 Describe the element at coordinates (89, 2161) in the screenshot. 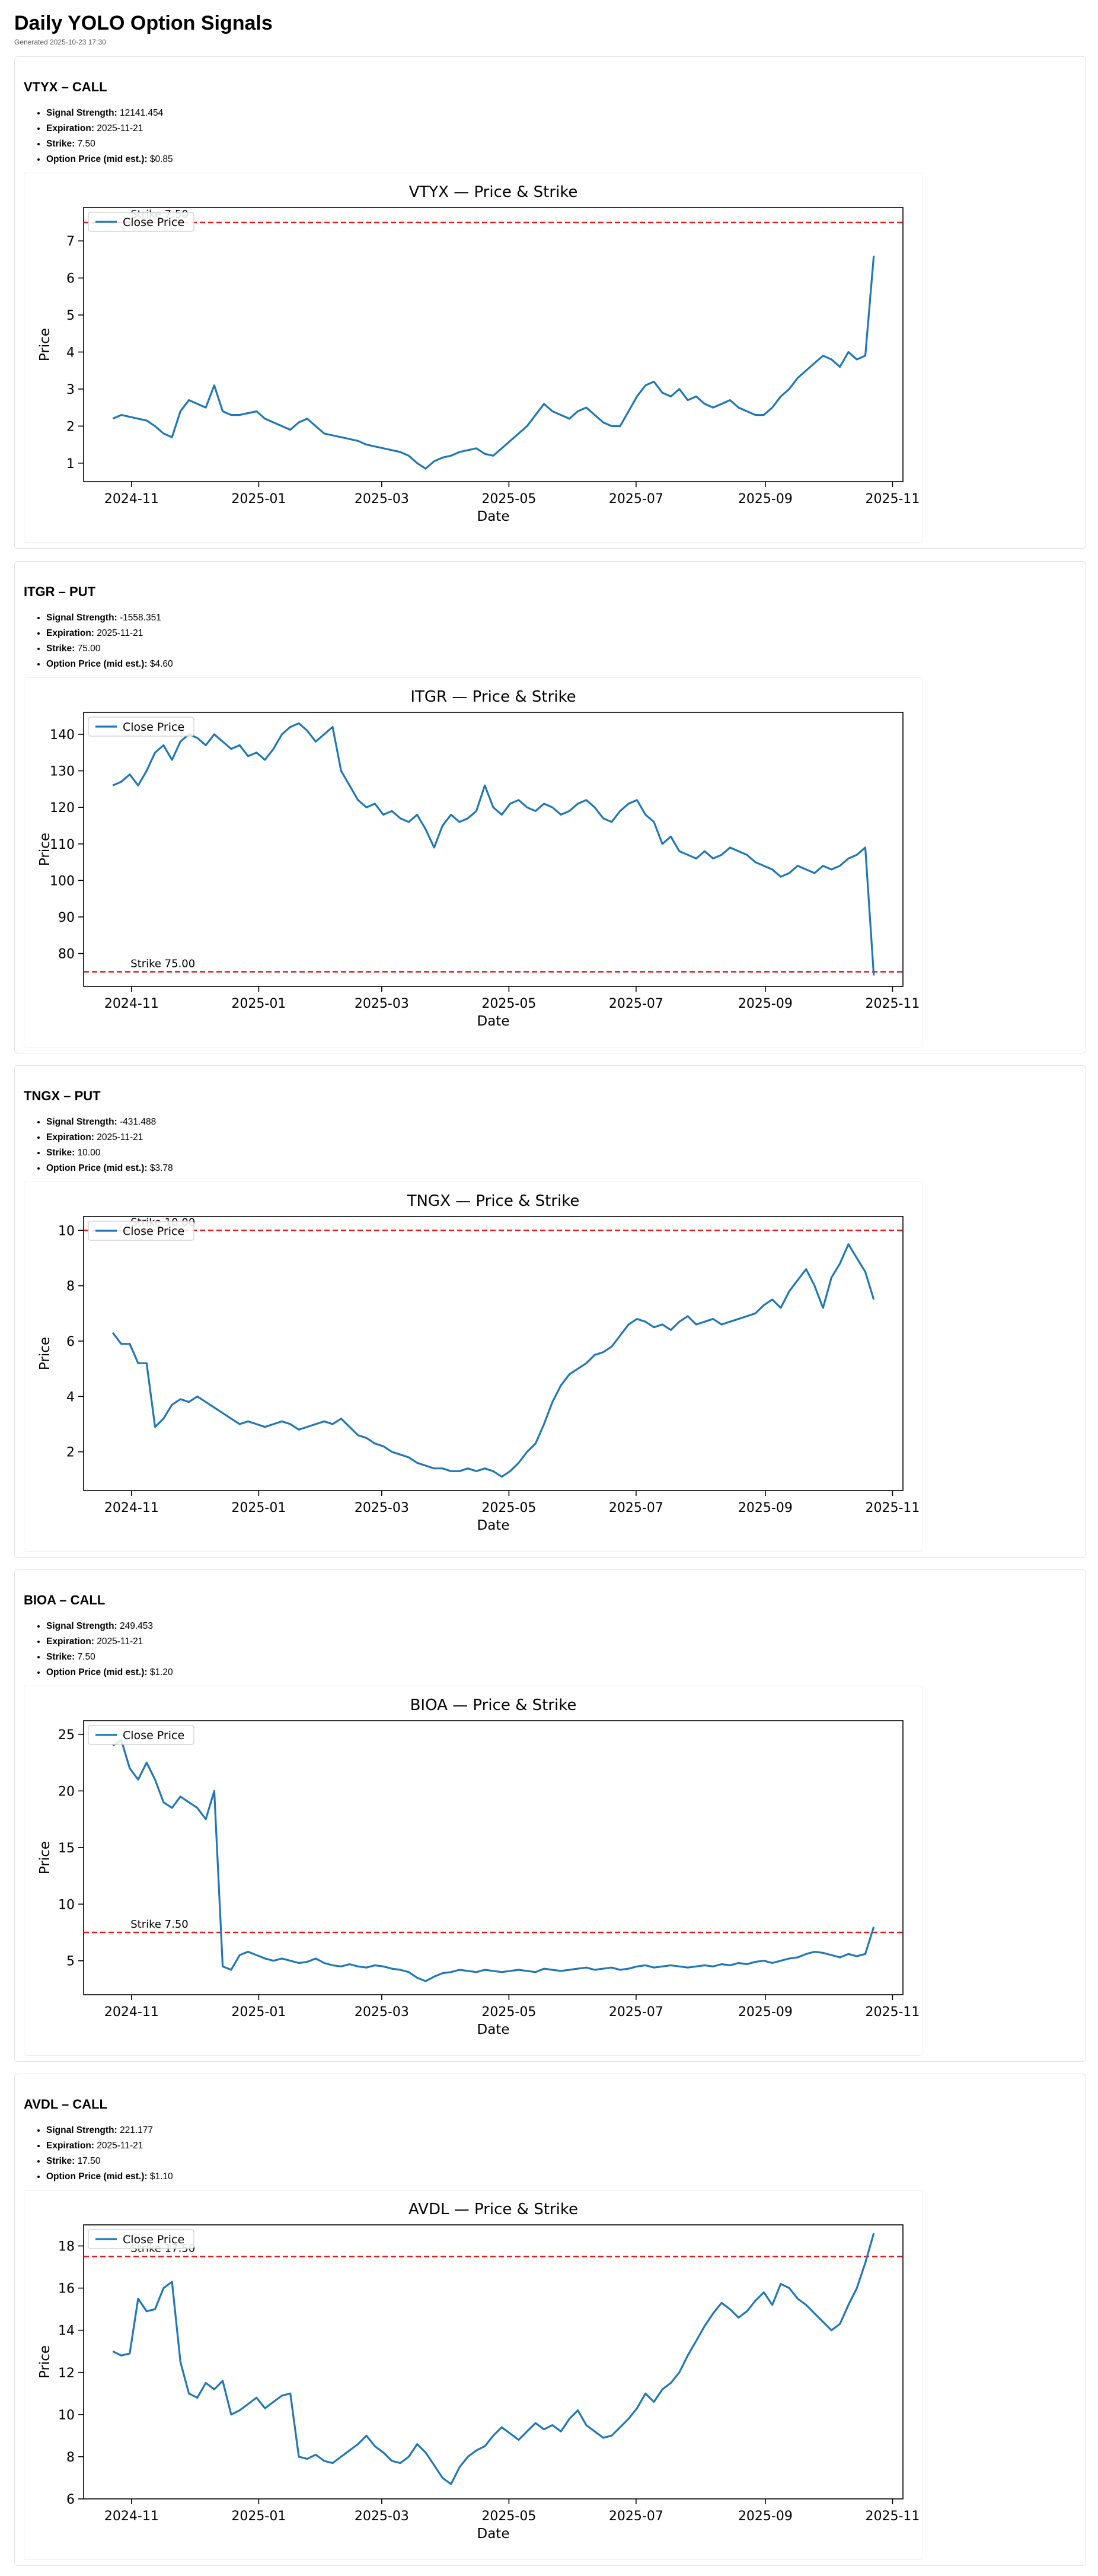

I see `detail-value: 17.50` at that location.